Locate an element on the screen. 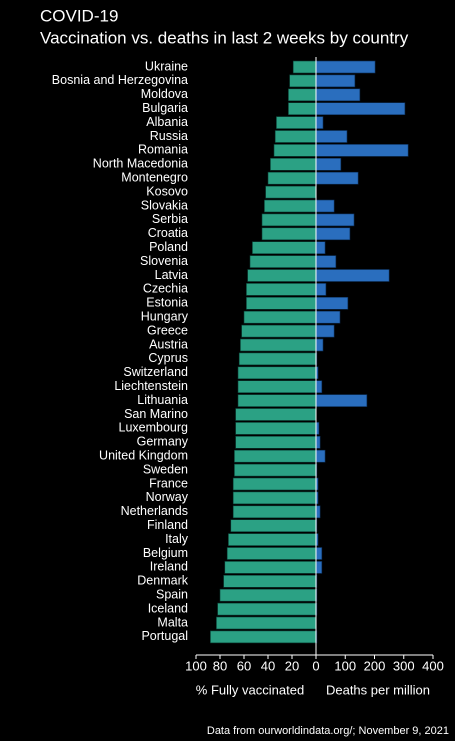 Image resolution: width=455 pixels, height=741 pixels. category-label: Czechia is located at coordinates (165, 289).